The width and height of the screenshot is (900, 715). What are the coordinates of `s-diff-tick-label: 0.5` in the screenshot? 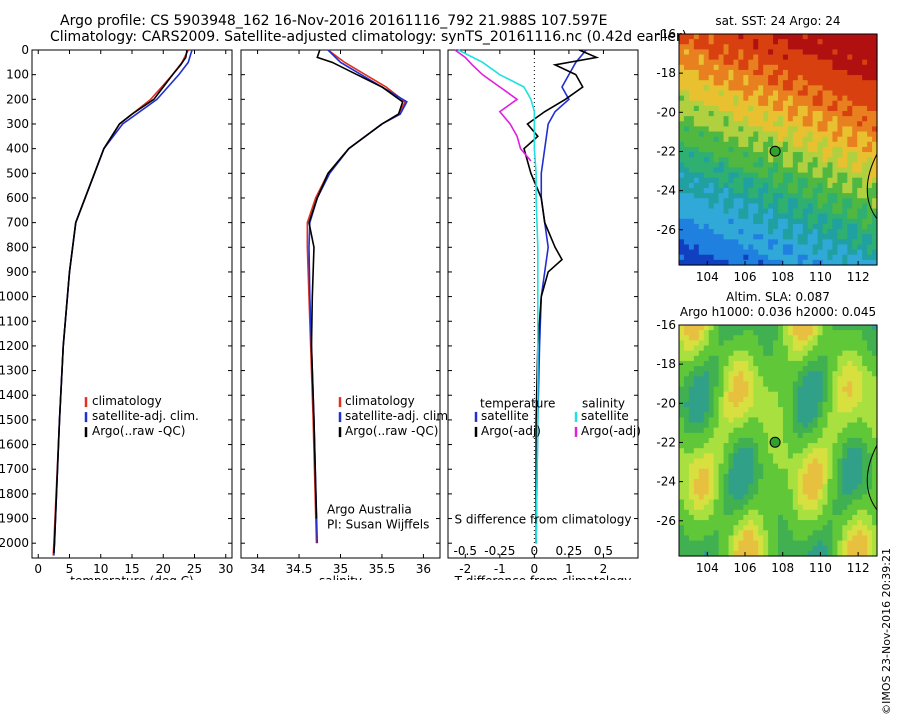 It's located at (603, 551).